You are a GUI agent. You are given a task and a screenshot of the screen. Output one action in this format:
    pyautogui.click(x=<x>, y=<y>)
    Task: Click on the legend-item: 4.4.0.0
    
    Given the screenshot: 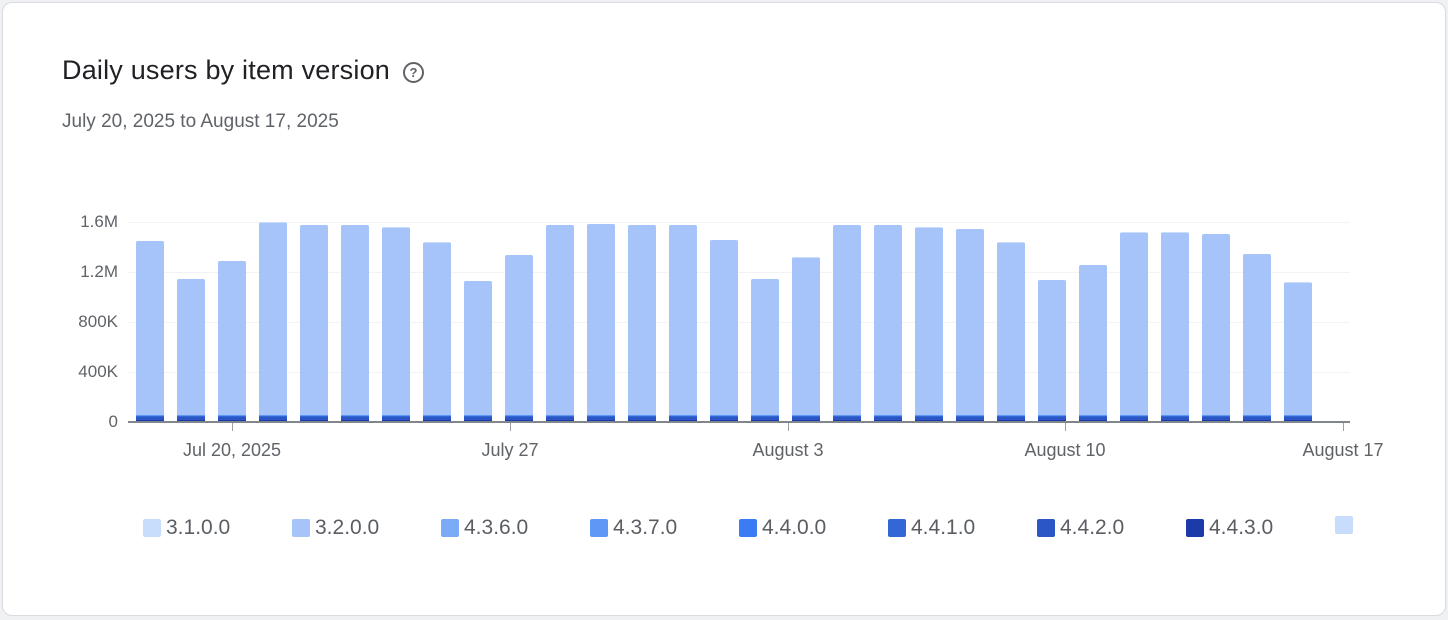 What is the action you would take?
    pyautogui.click(x=782, y=528)
    